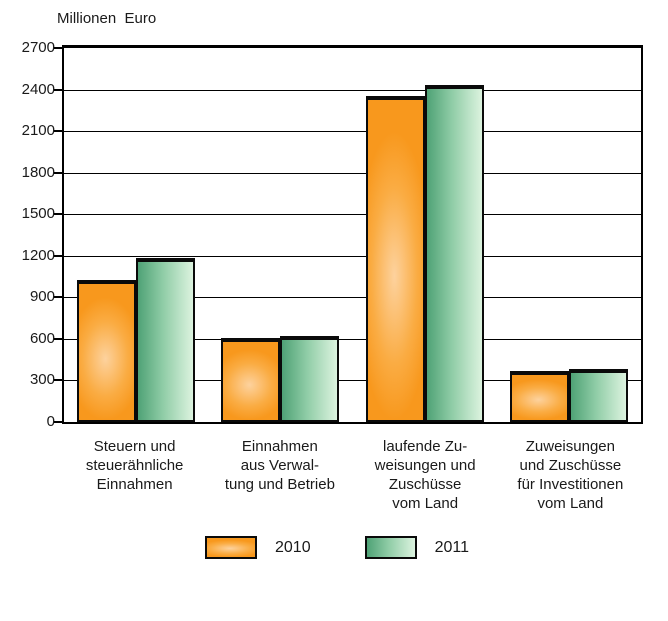 The width and height of the screenshot is (668, 621). What do you see at coordinates (310, 379) in the screenshot?
I see `bar-2011-cat1` at bounding box center [310, 379].